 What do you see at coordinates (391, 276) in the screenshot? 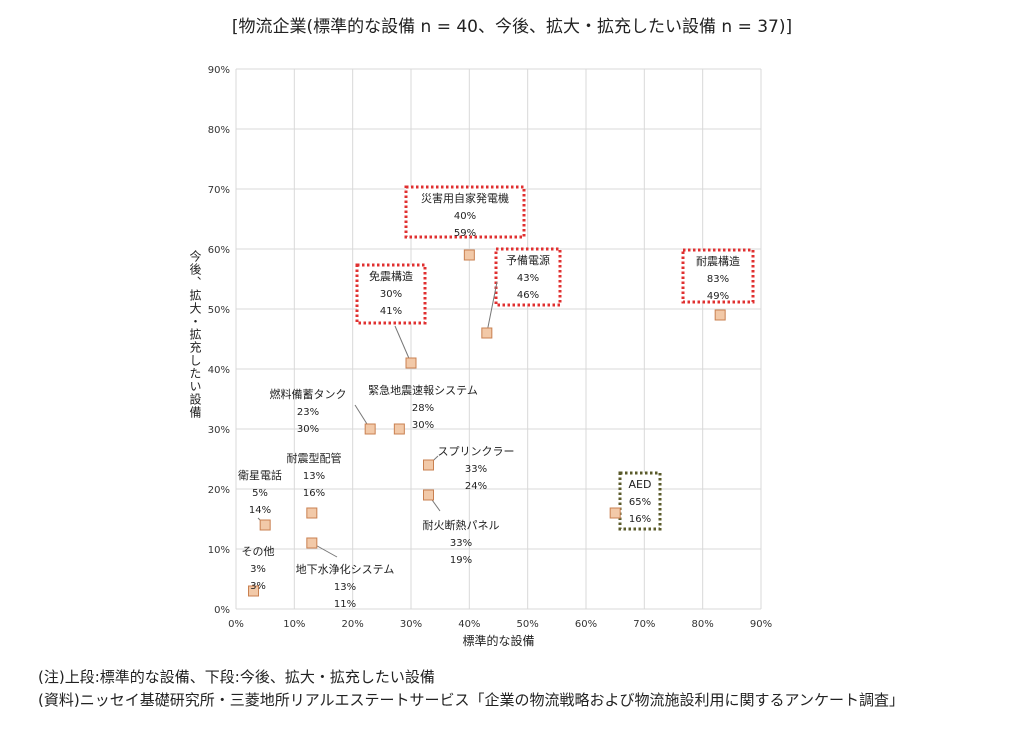
I see `point-name-label: 免震構造` at bounding box center [391, 276].